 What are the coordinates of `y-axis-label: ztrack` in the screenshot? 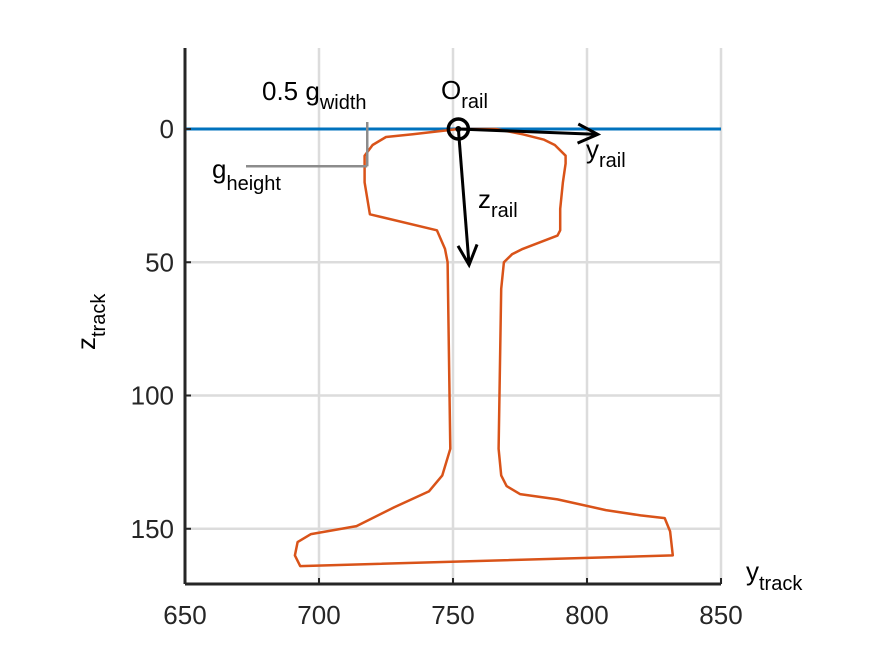 It's located at (90, 321).